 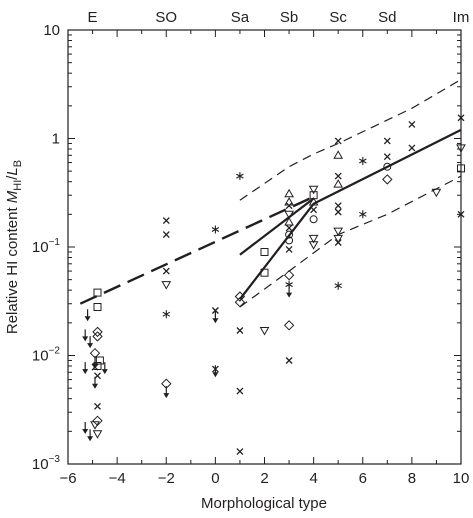 What do you see at coordinates (166, 478) in the screenshot?
I see `x-tick-label: −2` at bounding box center [166, 478].